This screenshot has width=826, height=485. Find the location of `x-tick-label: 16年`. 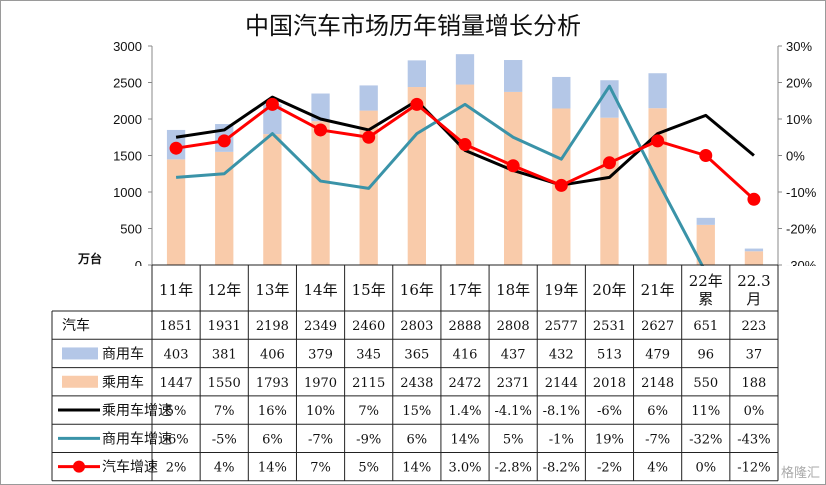

x-tick-label: 16年 is located at coordinates (417, 290).